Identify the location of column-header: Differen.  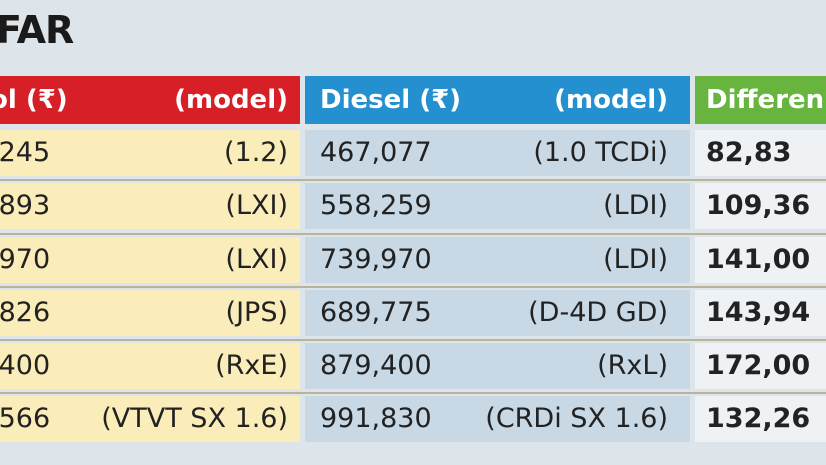
(765, 100).